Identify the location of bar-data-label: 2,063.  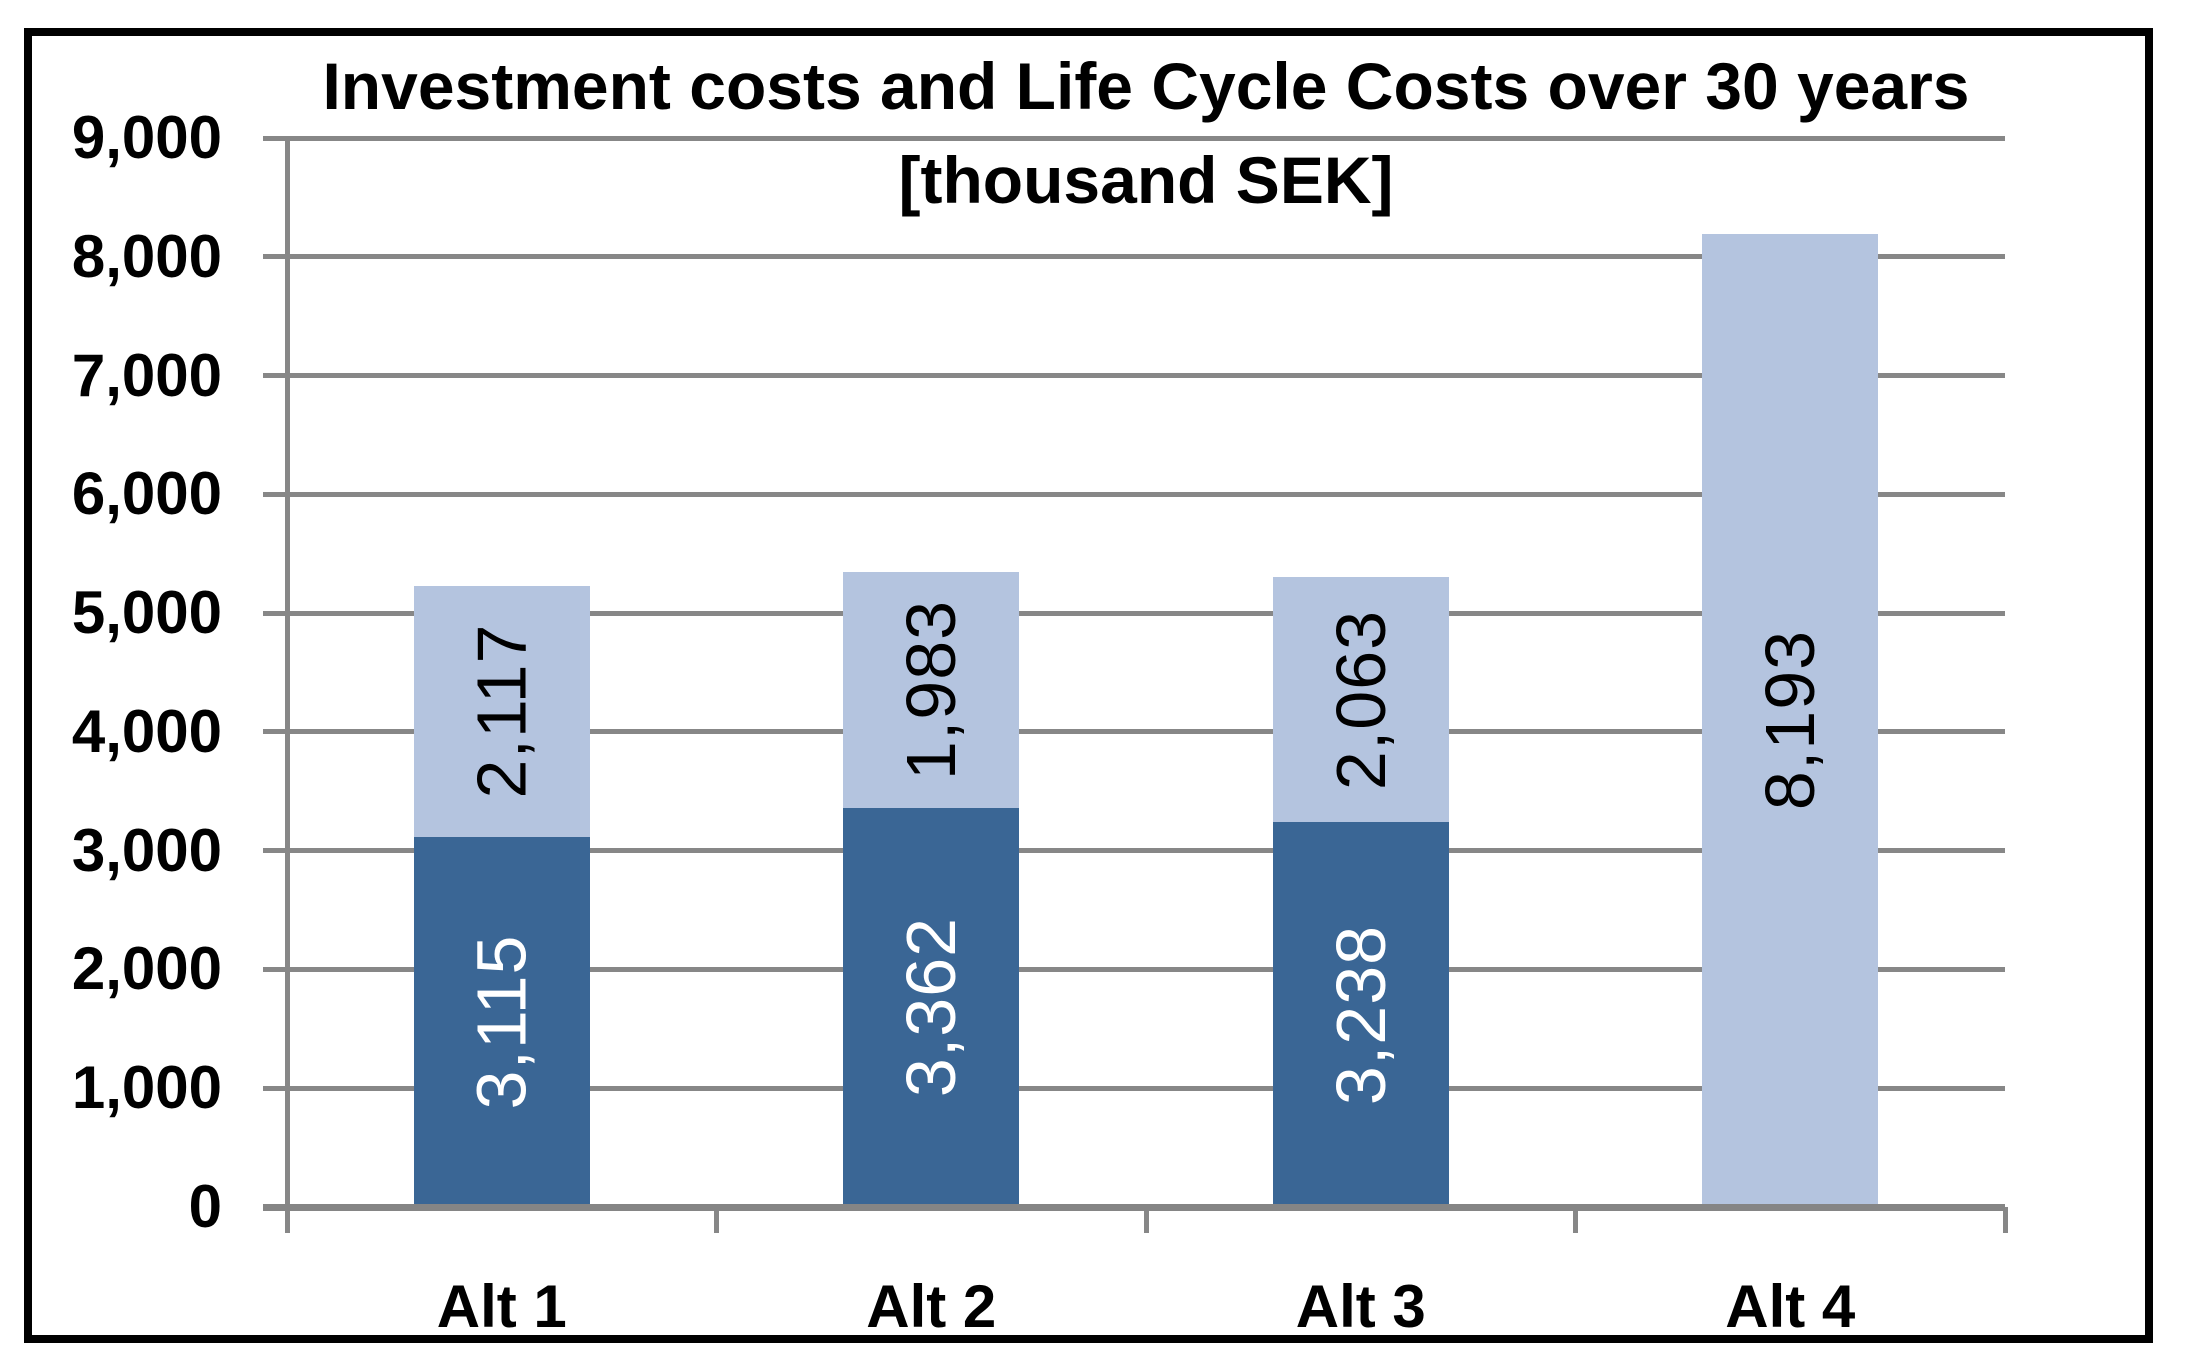
(1360, 699).